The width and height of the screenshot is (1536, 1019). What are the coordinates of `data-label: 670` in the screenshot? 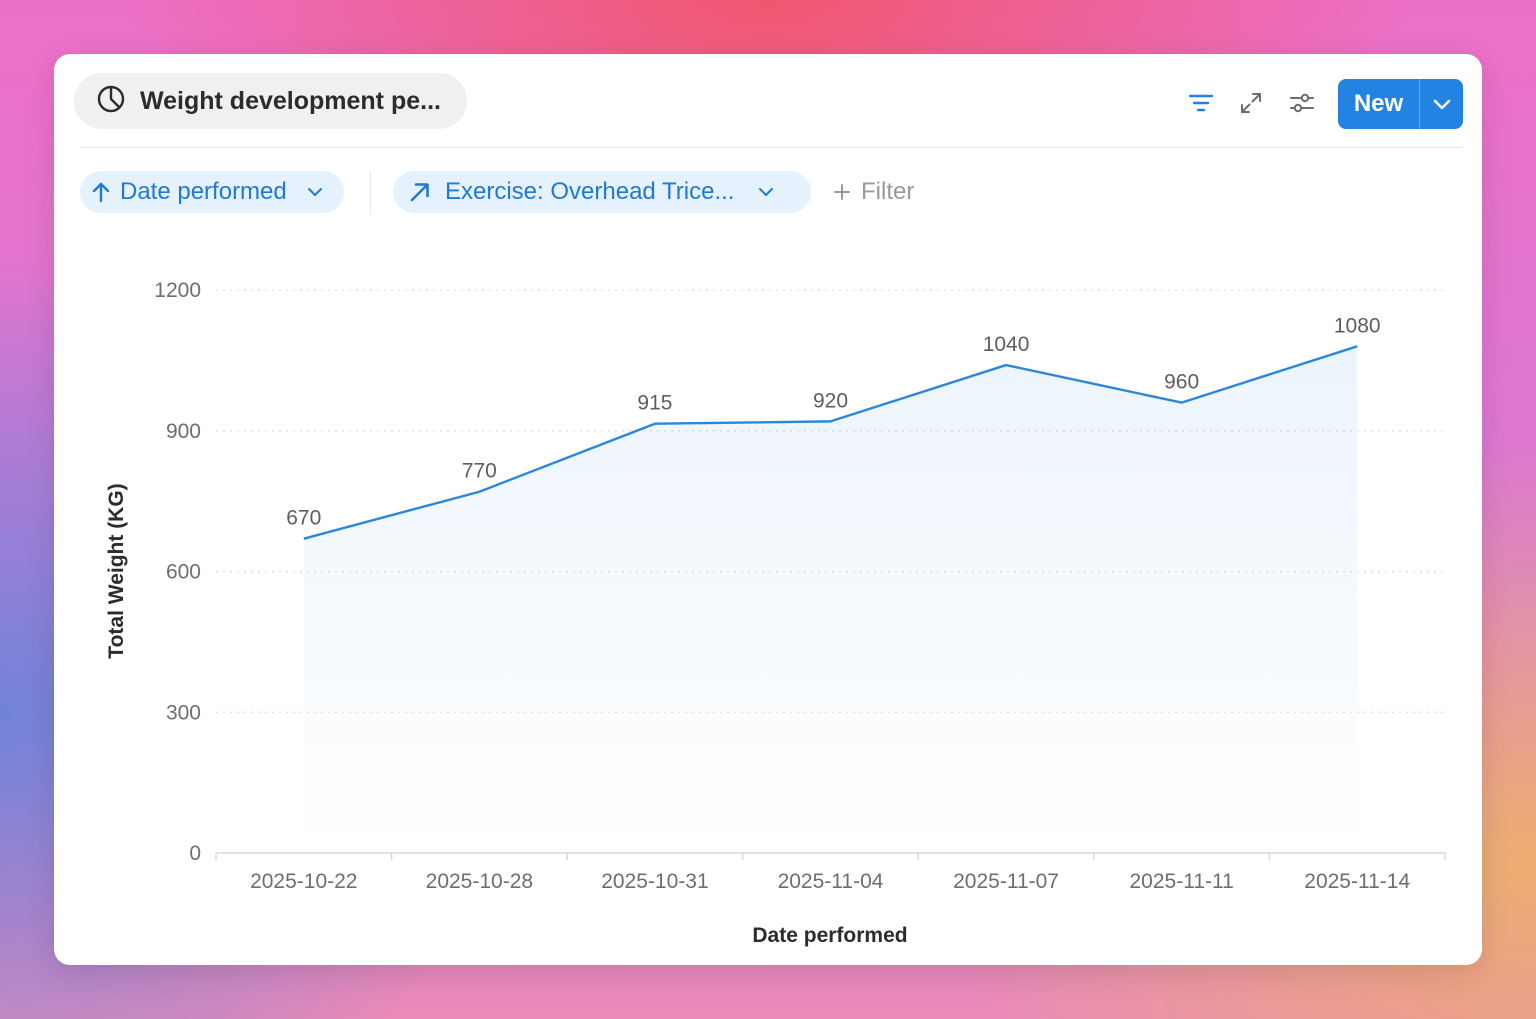 It's located at (303, 518).